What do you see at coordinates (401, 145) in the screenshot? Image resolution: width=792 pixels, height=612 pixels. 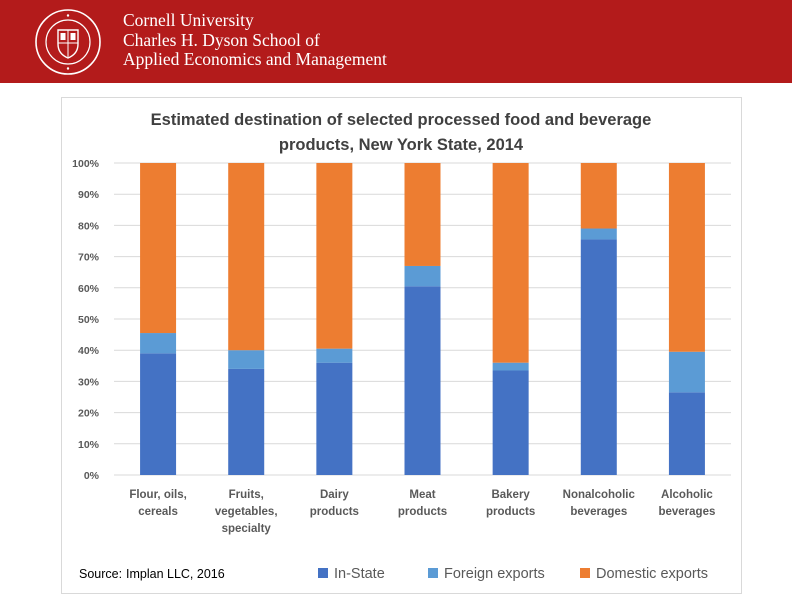 I see `chart-title-line-2: products, New York State, 2014` at bounding box center [401, 145].